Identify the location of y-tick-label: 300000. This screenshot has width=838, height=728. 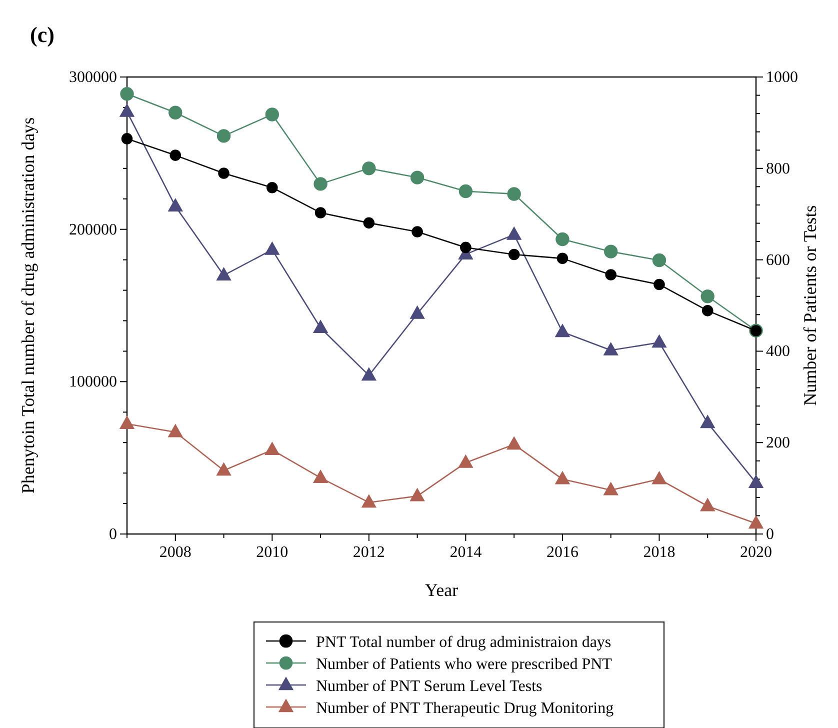
(93, 77).